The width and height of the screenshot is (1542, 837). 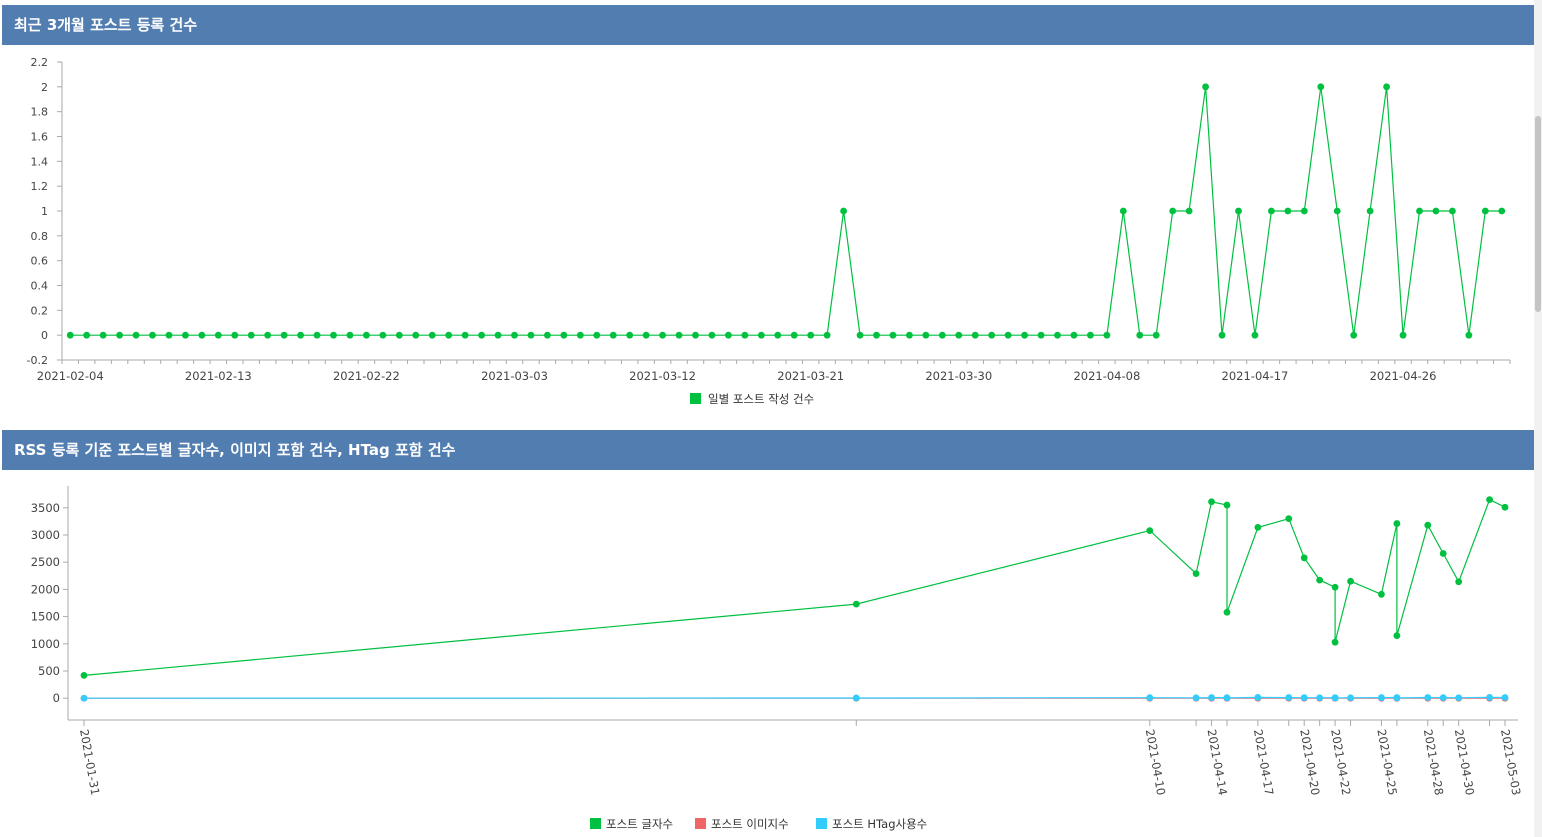 What do you see at coordinates (40, 137) in the screenshot?
I see `y-tick-label: 1.6` at bounding box center [40, 137].